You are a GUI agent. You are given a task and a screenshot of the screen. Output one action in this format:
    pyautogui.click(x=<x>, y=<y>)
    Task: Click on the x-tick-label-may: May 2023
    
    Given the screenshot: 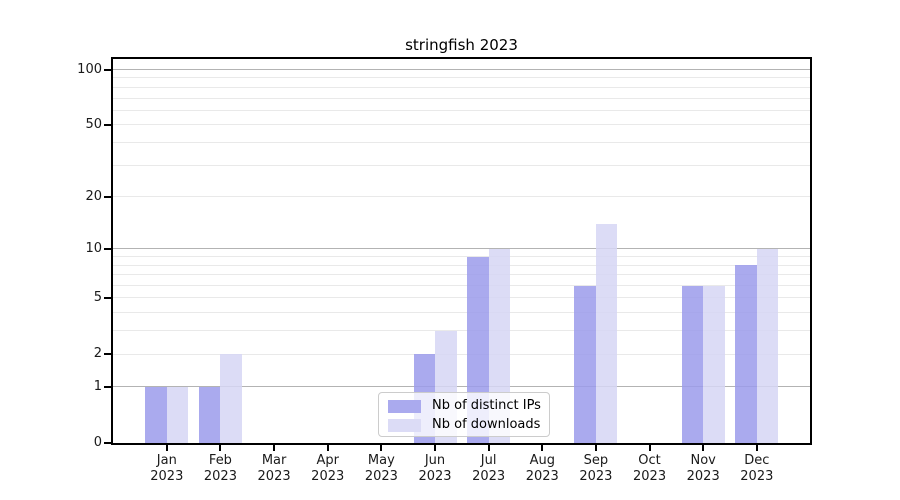 What is the action you would take?
    pyautogui.click(x=381, y=469)
    